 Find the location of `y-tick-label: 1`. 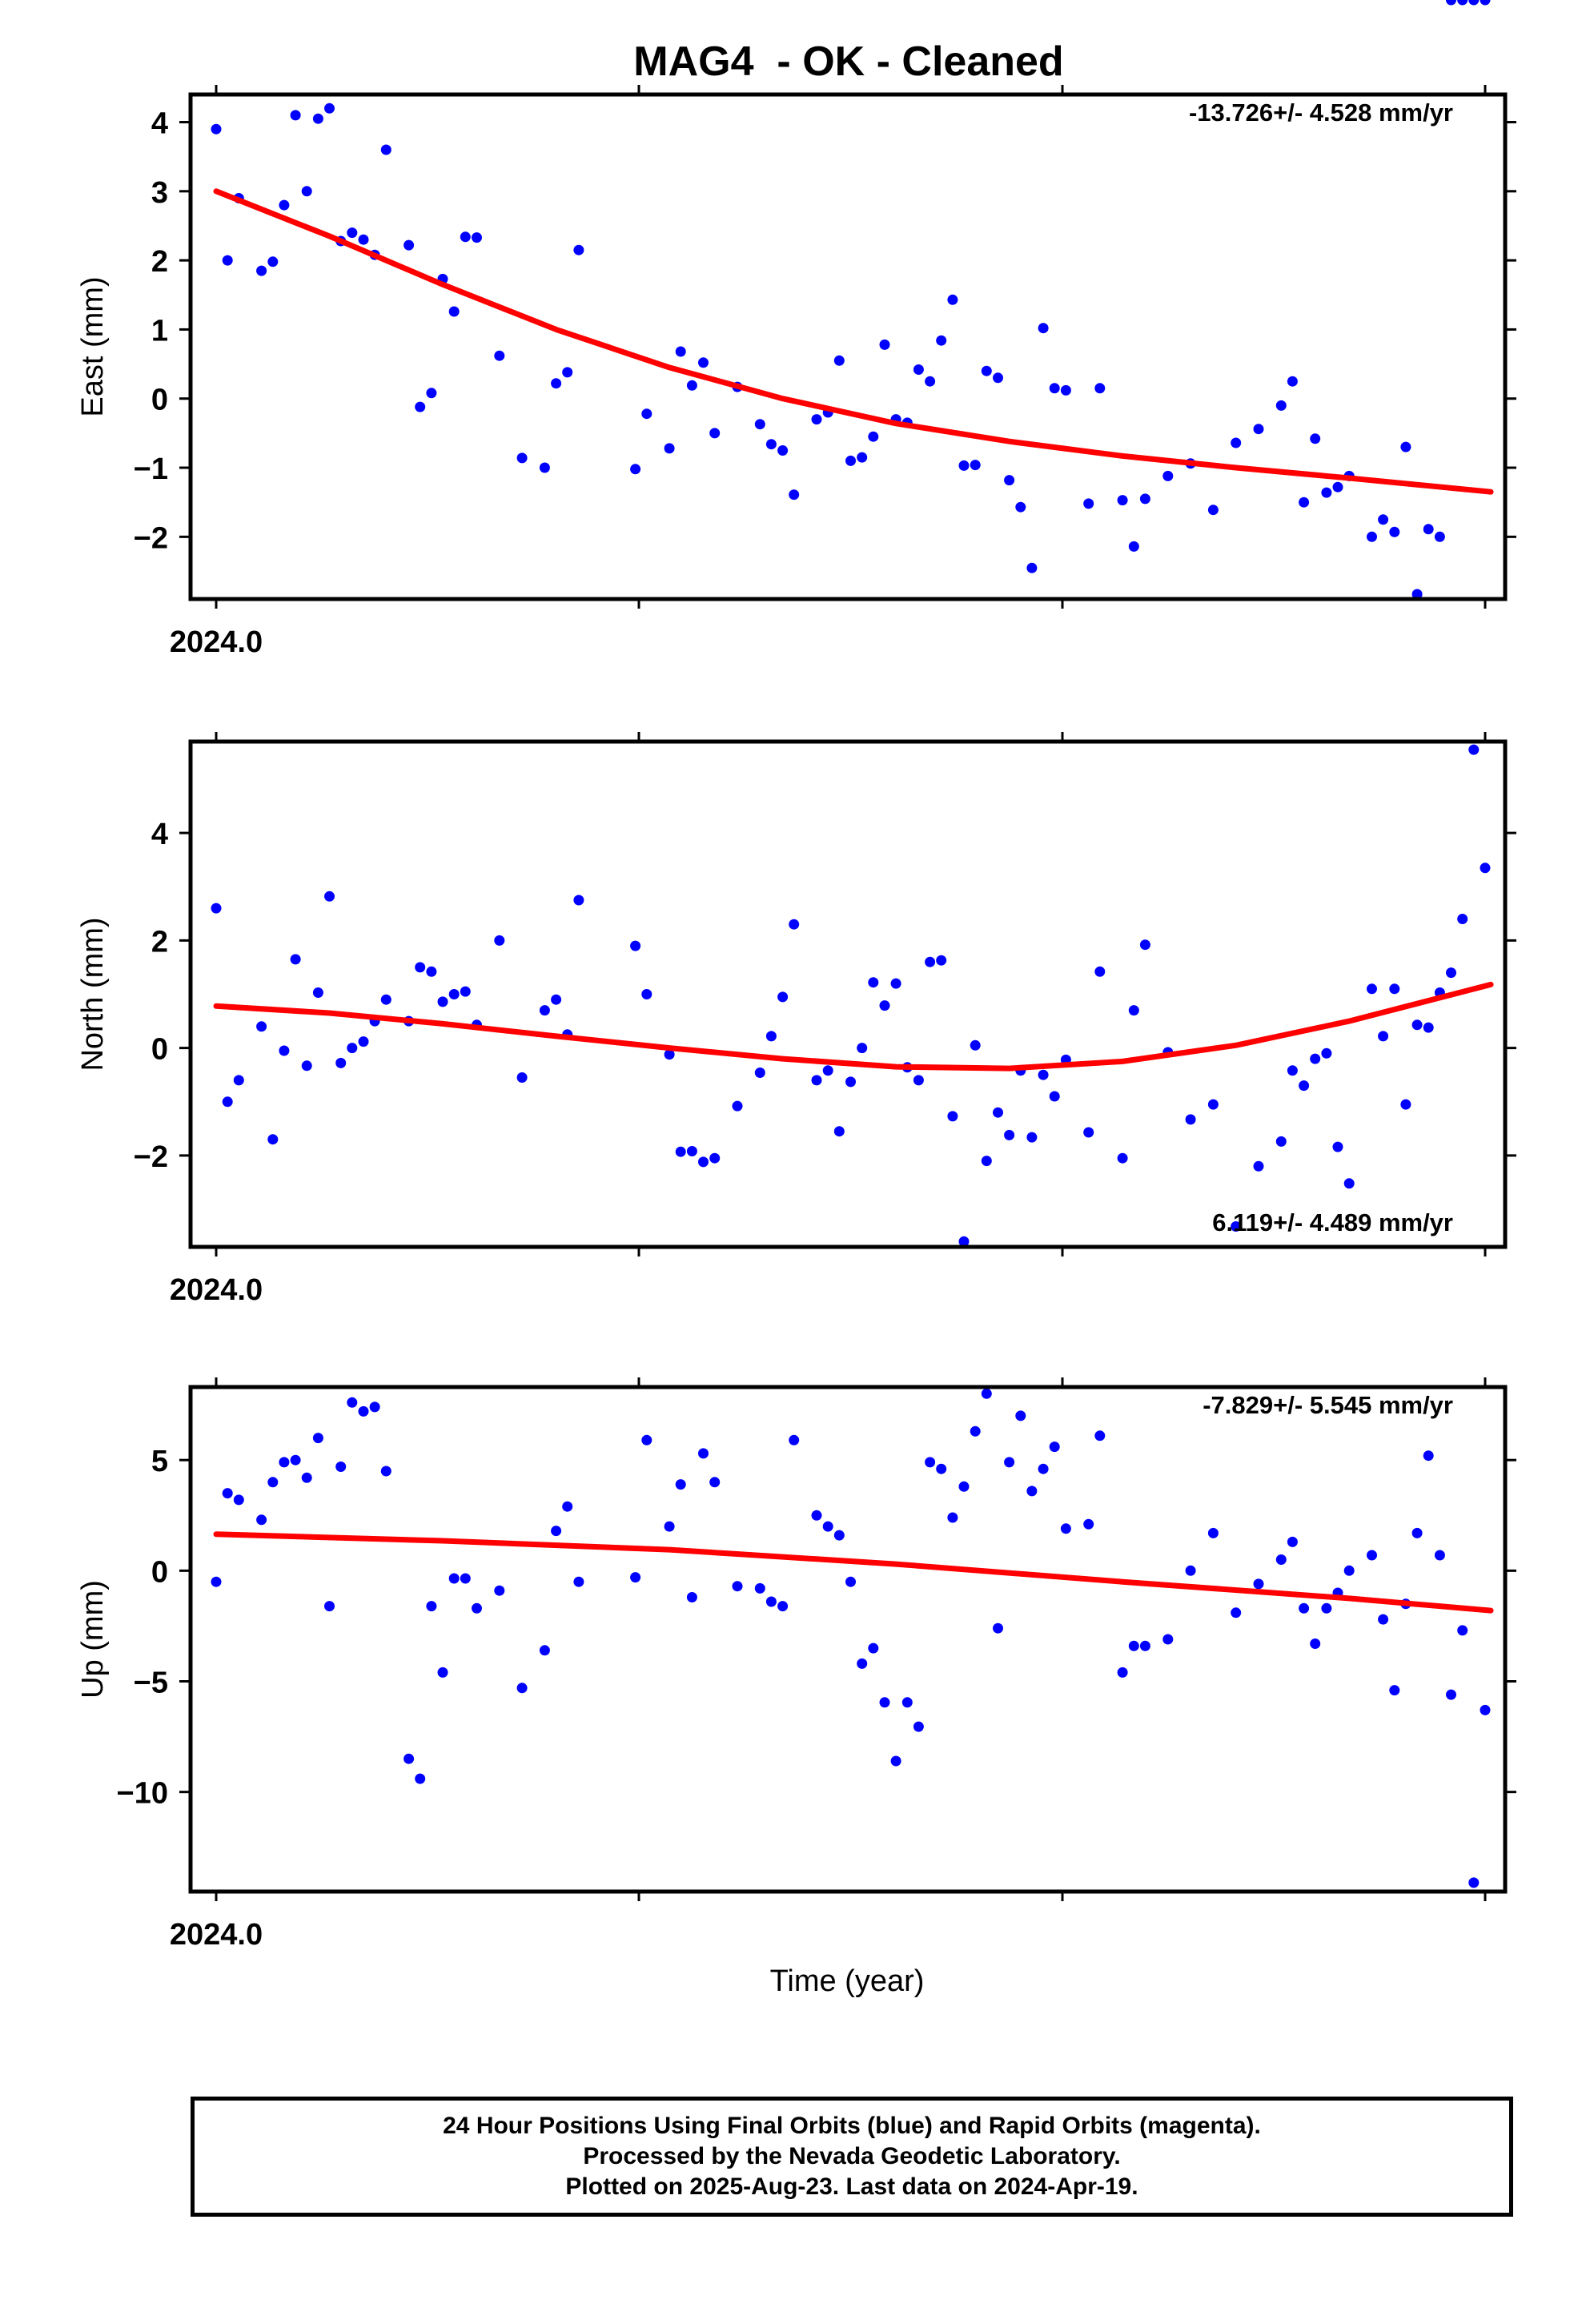

y-tick-label: 1 is located at coordinates (159, 331).